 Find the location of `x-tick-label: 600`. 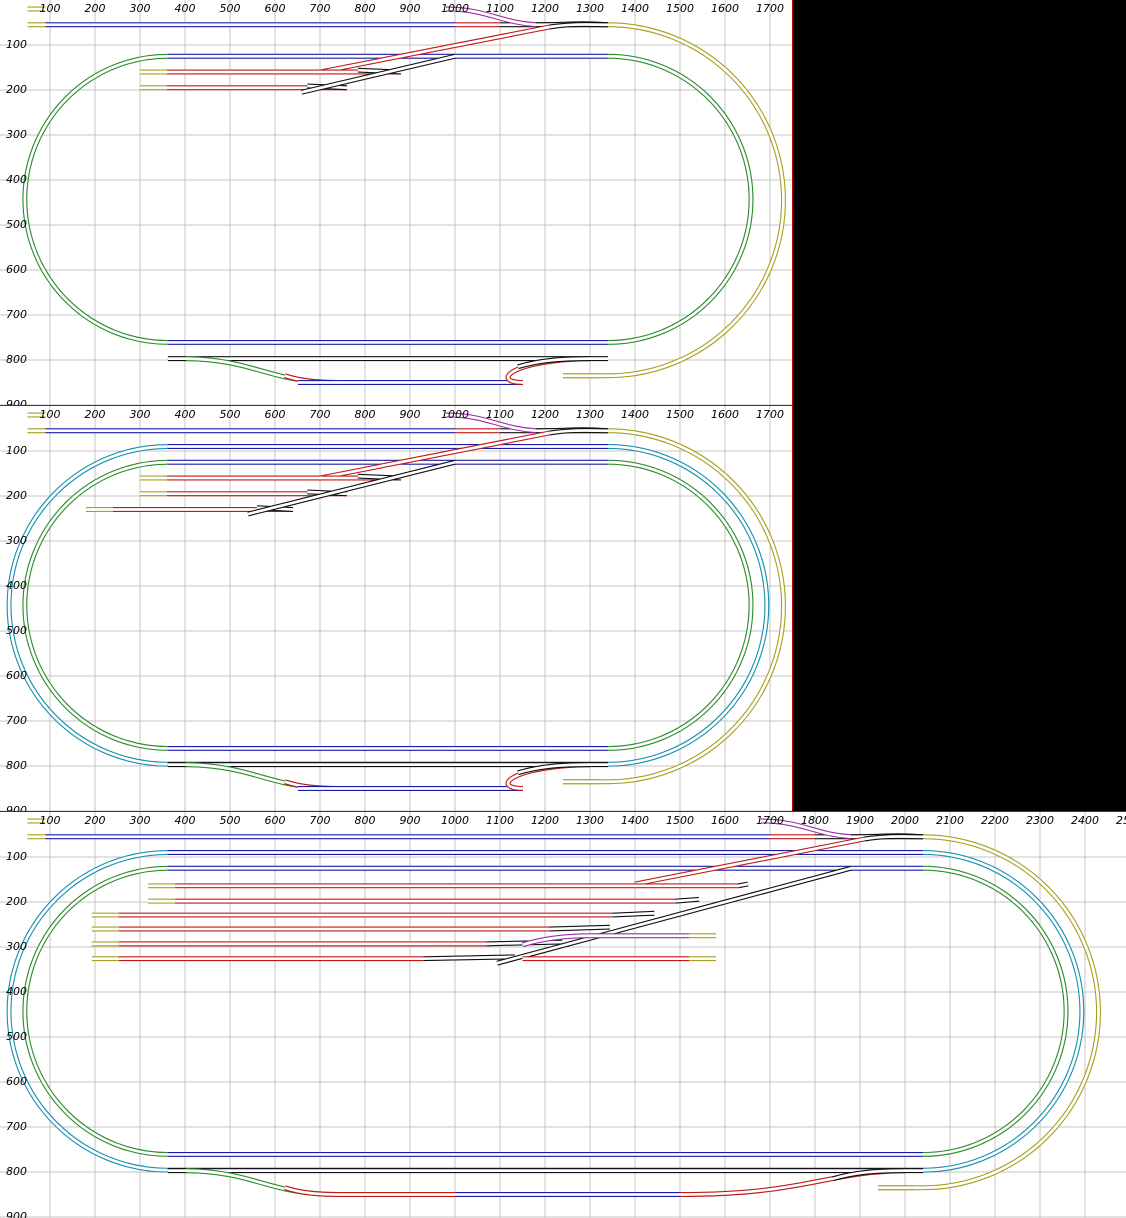

x-tick-label: 600 is located at coordinates (275, 820).